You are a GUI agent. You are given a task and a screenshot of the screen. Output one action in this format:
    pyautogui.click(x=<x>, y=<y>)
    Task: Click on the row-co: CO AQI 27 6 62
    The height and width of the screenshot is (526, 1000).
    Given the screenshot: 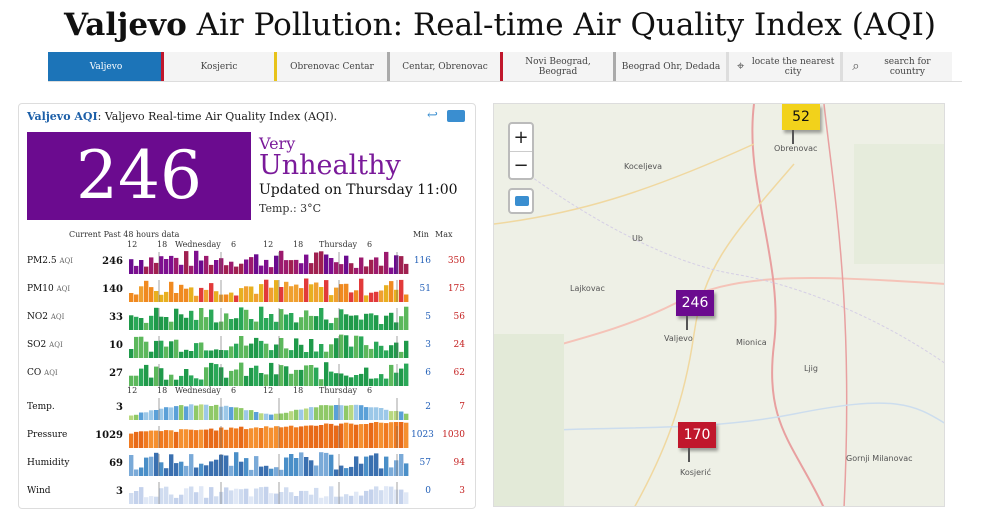 What is the action you would take?
    pyautogui.click(x=247, y=374)
    